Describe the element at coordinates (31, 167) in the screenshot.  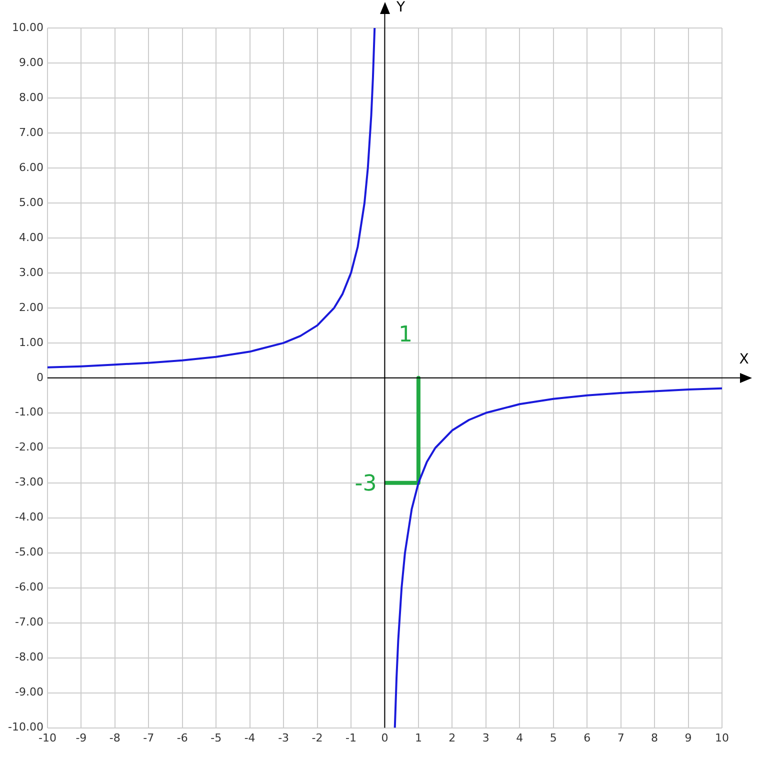
I see `y-tick-label: 6.00` at that location.